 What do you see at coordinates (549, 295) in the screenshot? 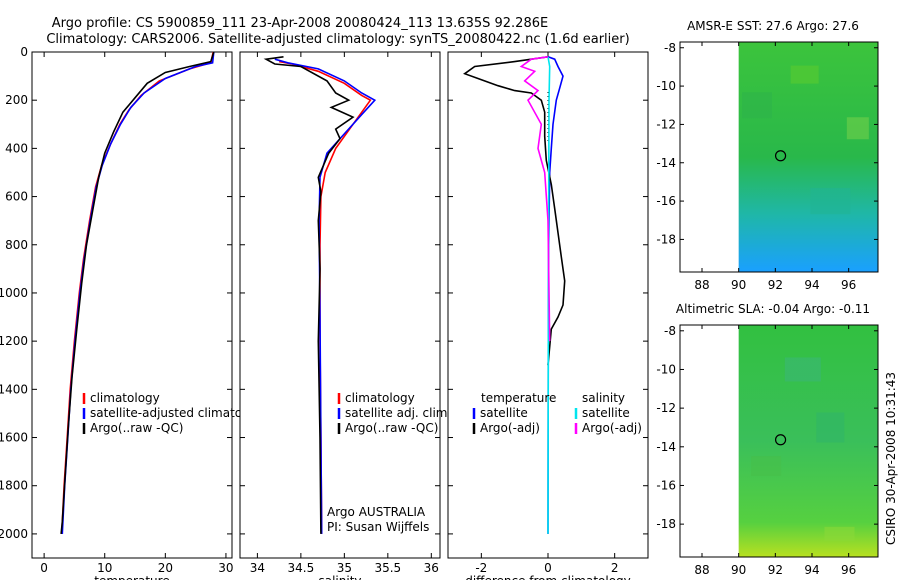
I see `series-line-sal-satellite` at bounding box center [549, 295].